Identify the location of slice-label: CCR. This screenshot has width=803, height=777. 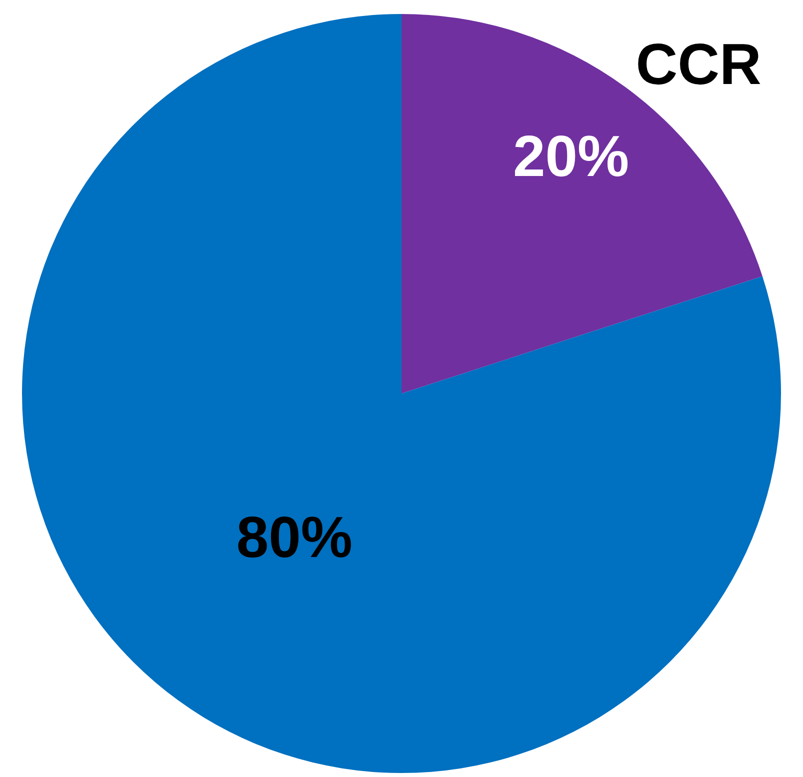
(699, 65).